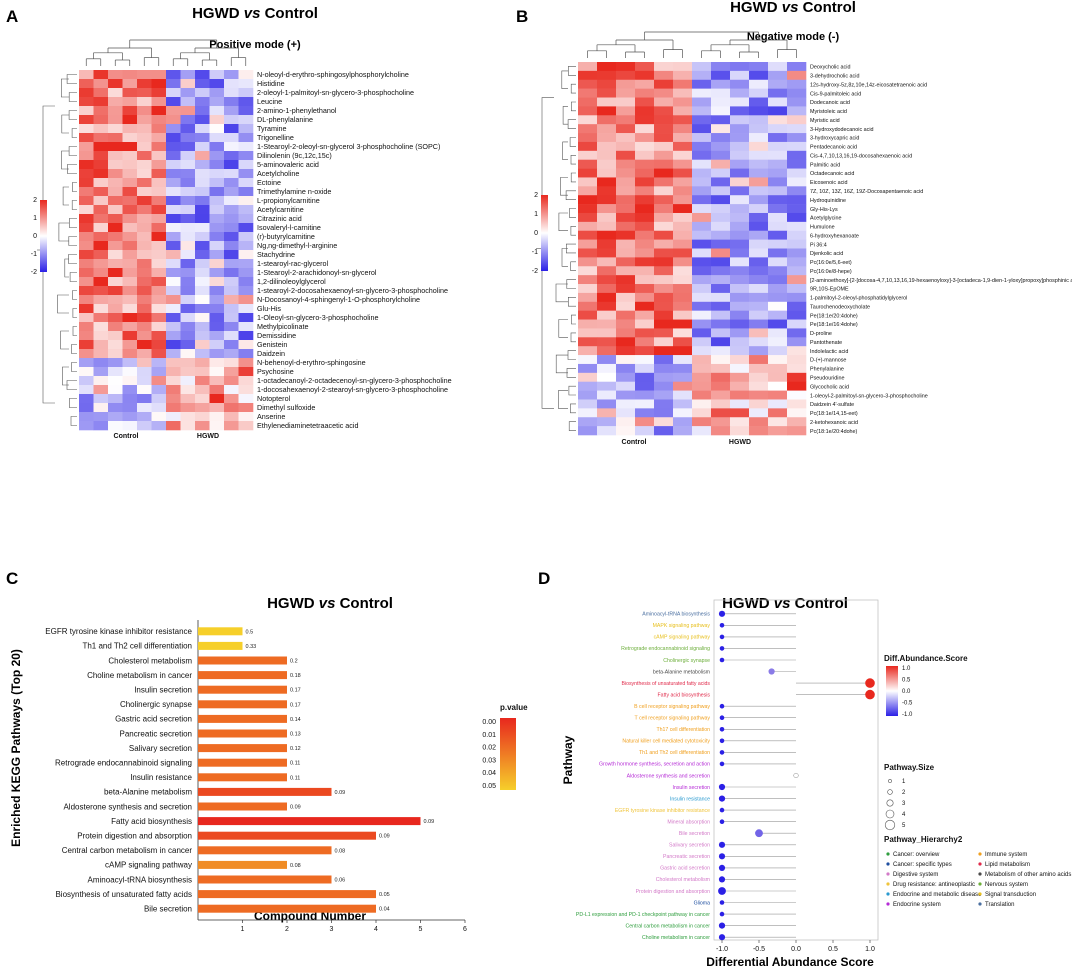  I want to click on x-tick-label: 3, so click(332, 929).